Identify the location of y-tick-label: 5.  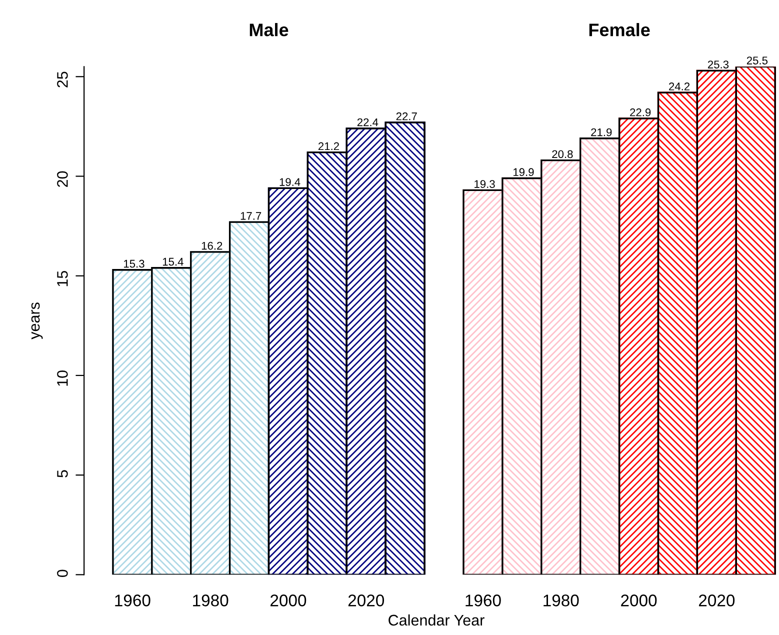
(62, 474).